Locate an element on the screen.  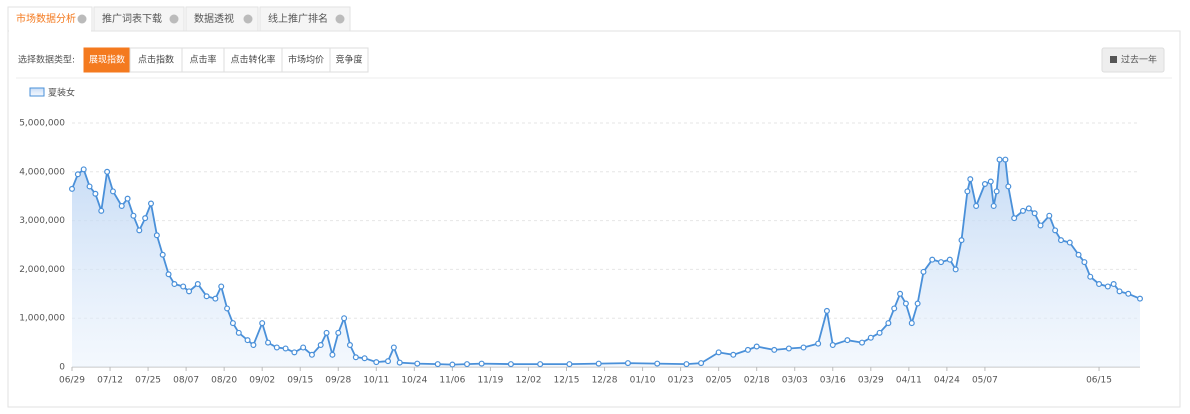
tab-label: 线上推广排名 is located at coordinates (298, 18).